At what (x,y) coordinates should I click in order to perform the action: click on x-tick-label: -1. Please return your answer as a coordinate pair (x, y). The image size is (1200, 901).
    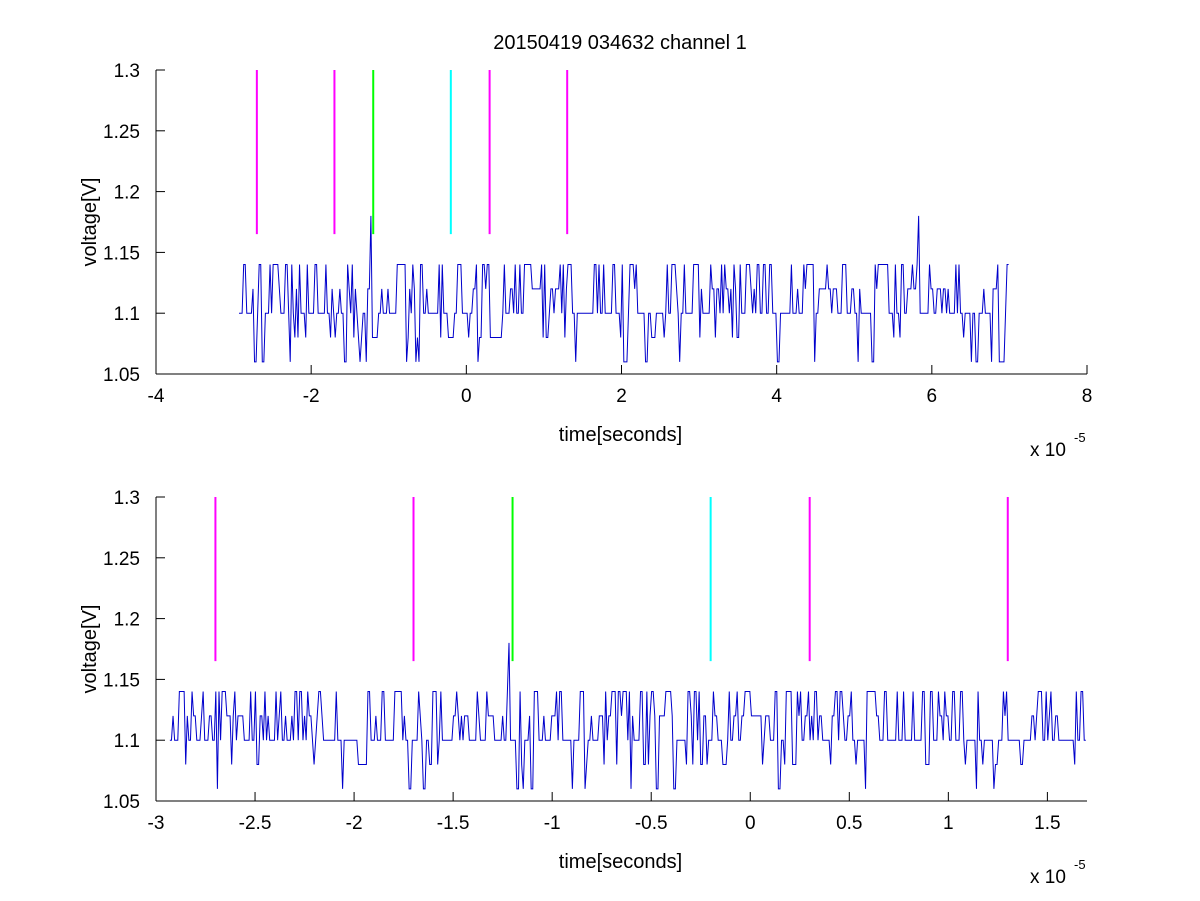
    Looking at the image, I should click on (552, 823).